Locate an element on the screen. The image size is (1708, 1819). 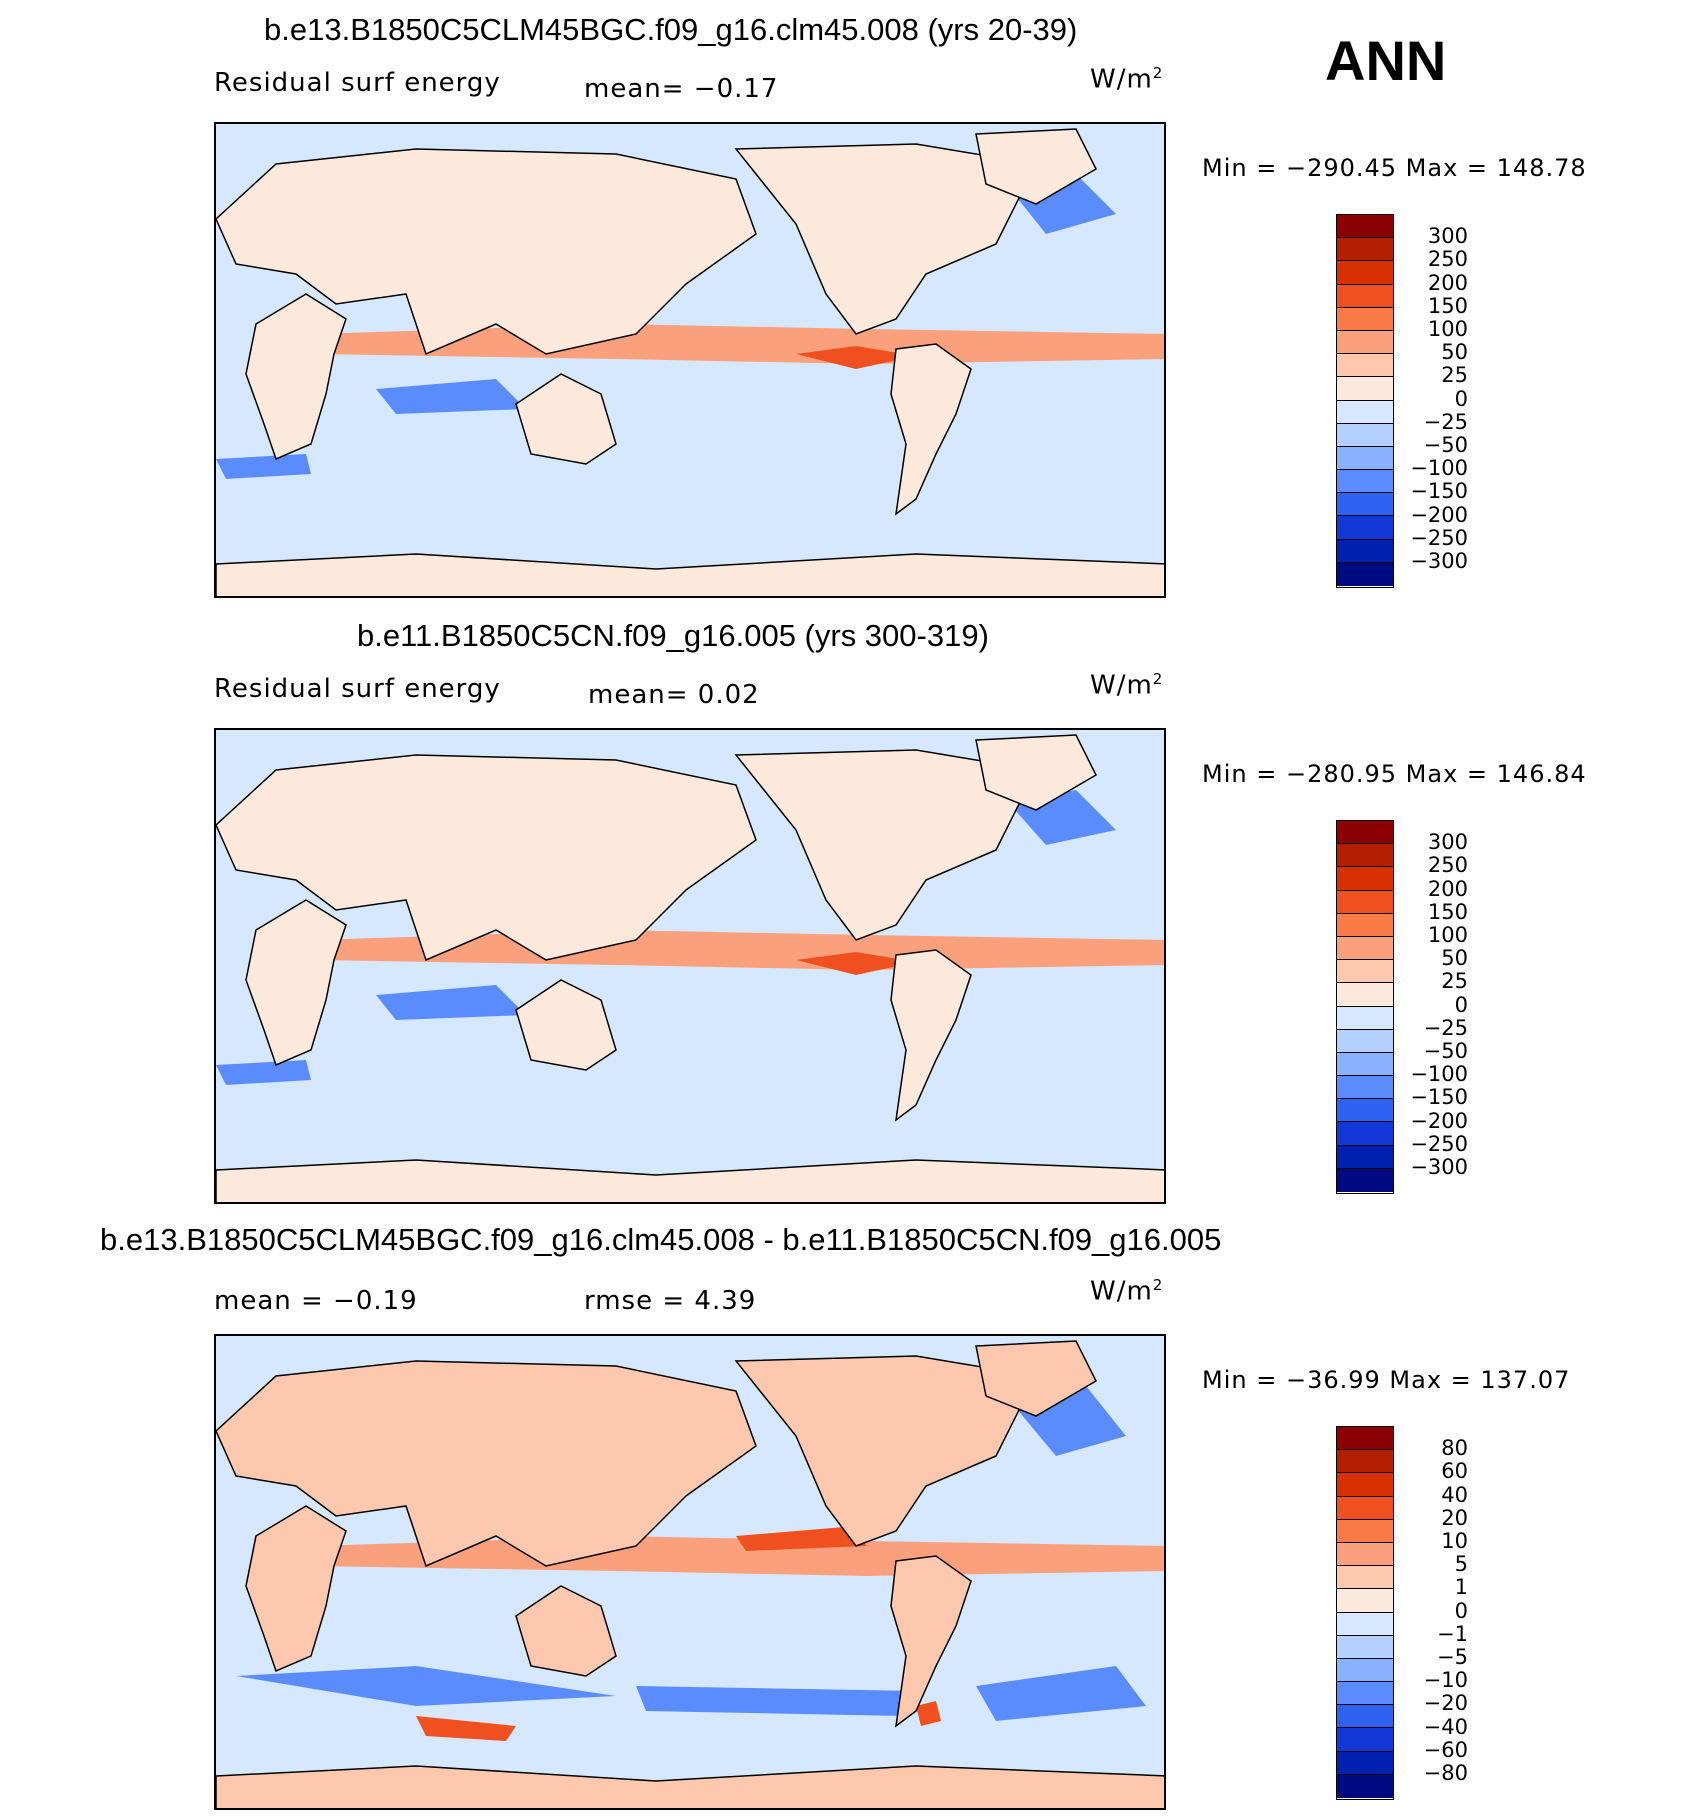
panel1-units: W/m2 is located at coordinates (1127, 79).